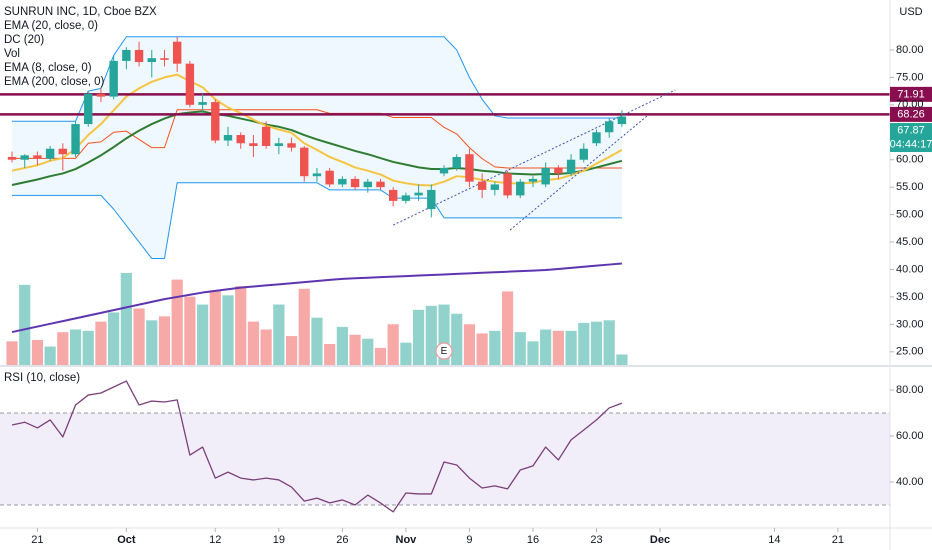 The height and width of the screenshot is (550, 932). I want to click on last-price-badge, so click(911, 138).